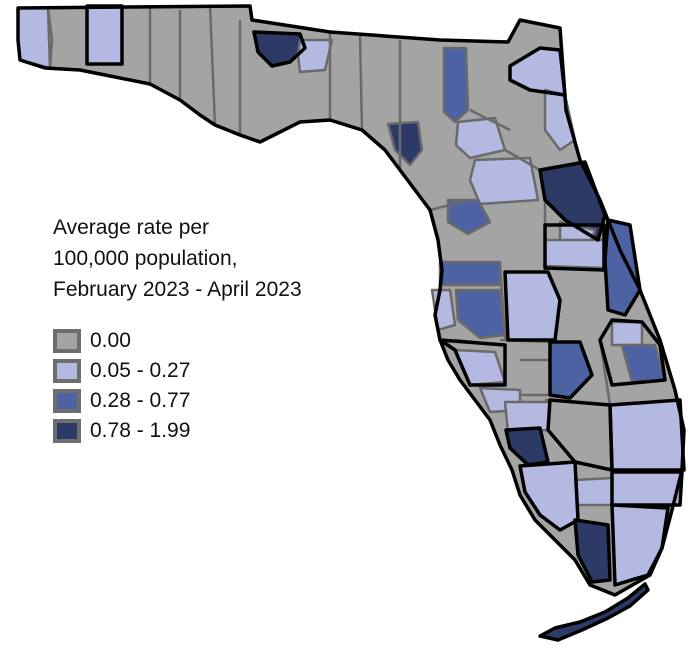 Image resolution: width=689 pixels, height=647 pixels. What do you see at coordinates (480, 314) in the screenshot?
I see `county-hillsborough` at bounding box center [480, 314].